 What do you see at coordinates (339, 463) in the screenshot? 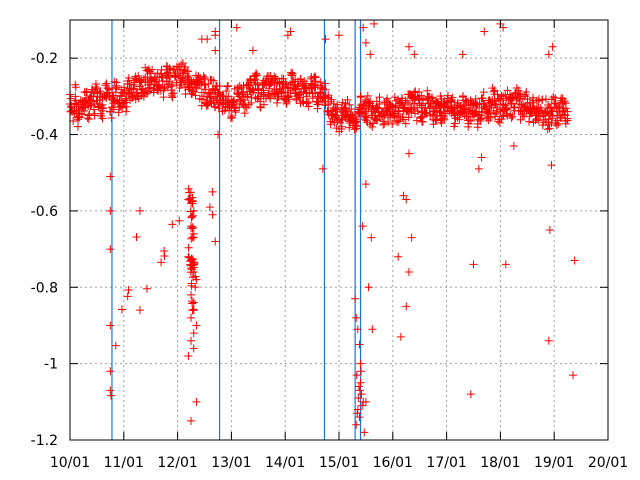
I see `x-tick-label: 15/01` at bounding box center [339, 463].